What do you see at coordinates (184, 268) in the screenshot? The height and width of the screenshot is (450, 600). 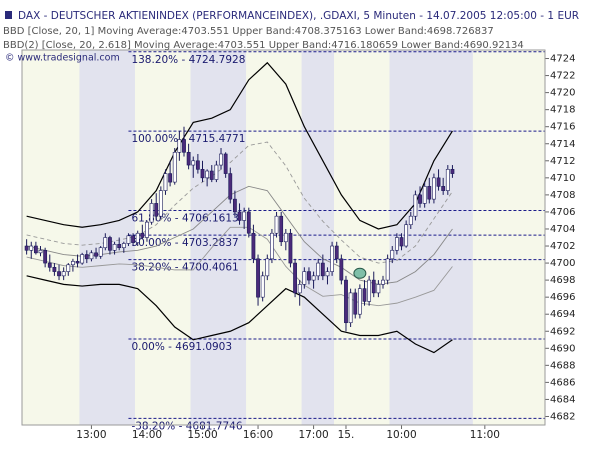 I see `fib-label: 38.20% - 4700.4061` at bounding box center [184, 268].